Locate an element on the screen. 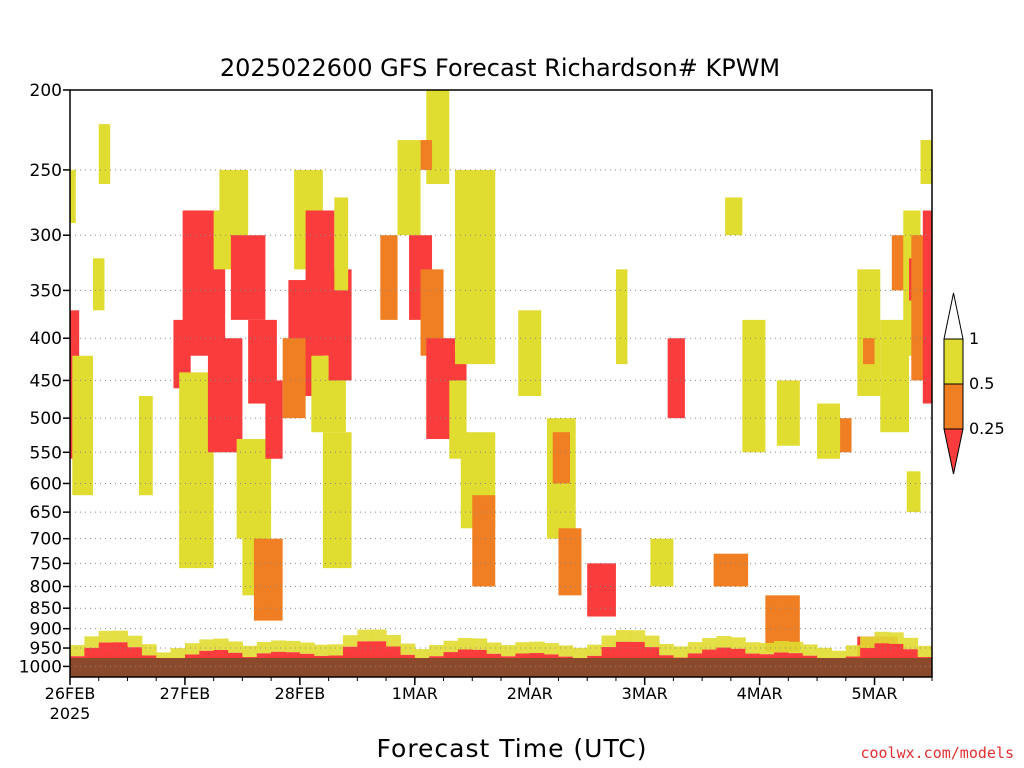 The height and width of the screenshot is (768, 1024). y-tick-label: 200 is located at coordinates (46, 91).